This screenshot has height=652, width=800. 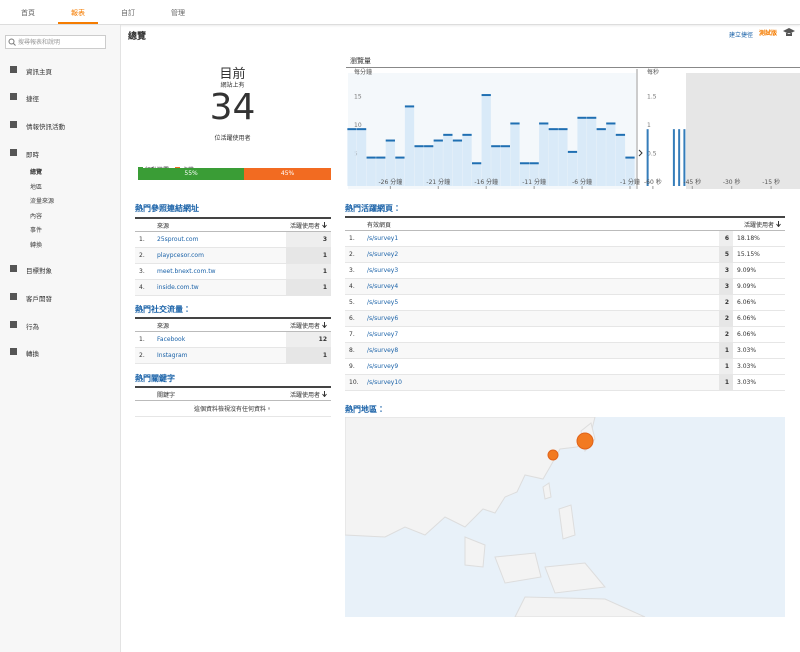 What do you see at coordinates (45, 127) in the screenshot?
I see `nav-item: 情報快訊活動` at bounding box center [45, 127].